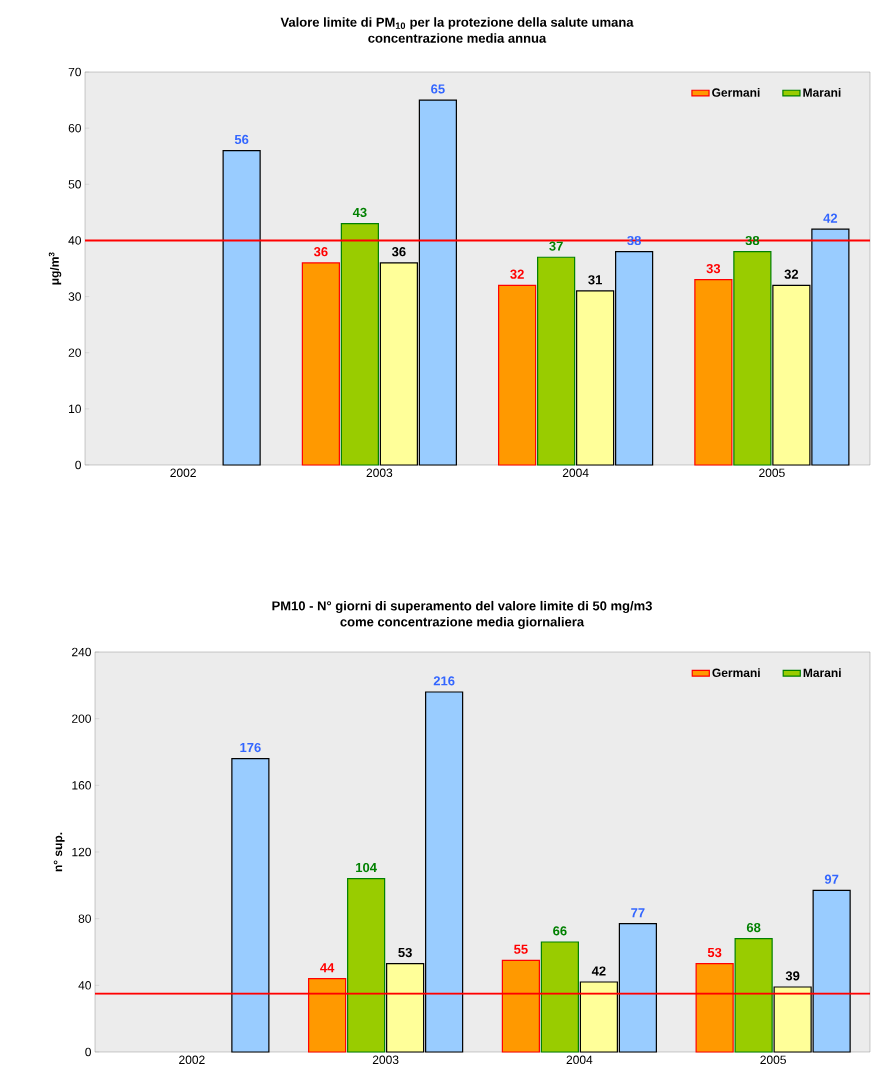  What do you see at coordinates (59, 852) in the screenshot?
I see `y-axis-title: n° sup.` at bounding box center [59, 852].